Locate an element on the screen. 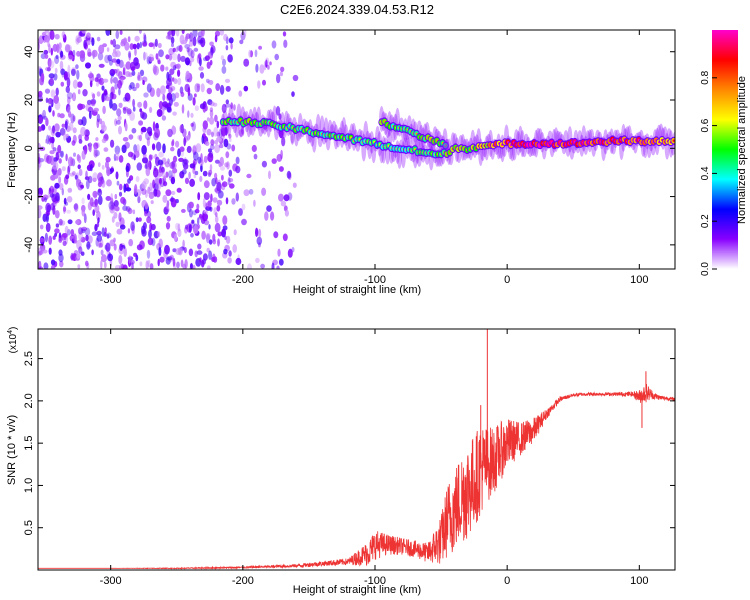 The image size is (750, 600). spectrogram-x-tick-label: -200 is located at coordinates (243, 280).